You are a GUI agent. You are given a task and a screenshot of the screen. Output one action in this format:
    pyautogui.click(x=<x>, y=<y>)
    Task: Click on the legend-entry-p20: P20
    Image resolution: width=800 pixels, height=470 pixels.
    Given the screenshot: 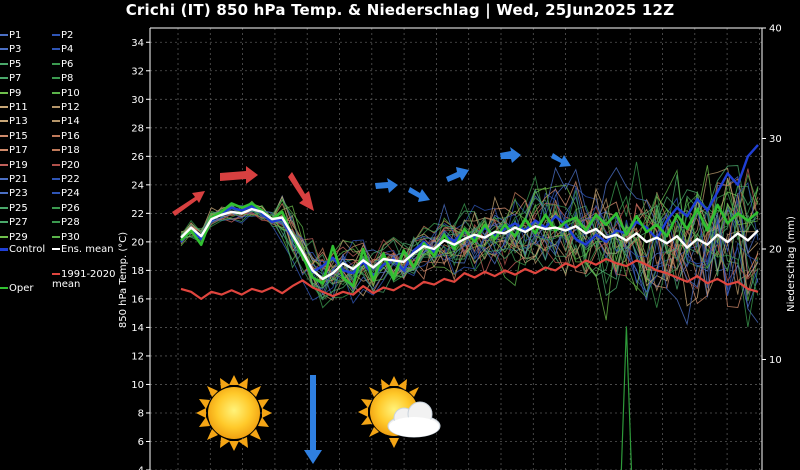 What is the action you would take?
    pyautogui.click(x=66, y=166)
    